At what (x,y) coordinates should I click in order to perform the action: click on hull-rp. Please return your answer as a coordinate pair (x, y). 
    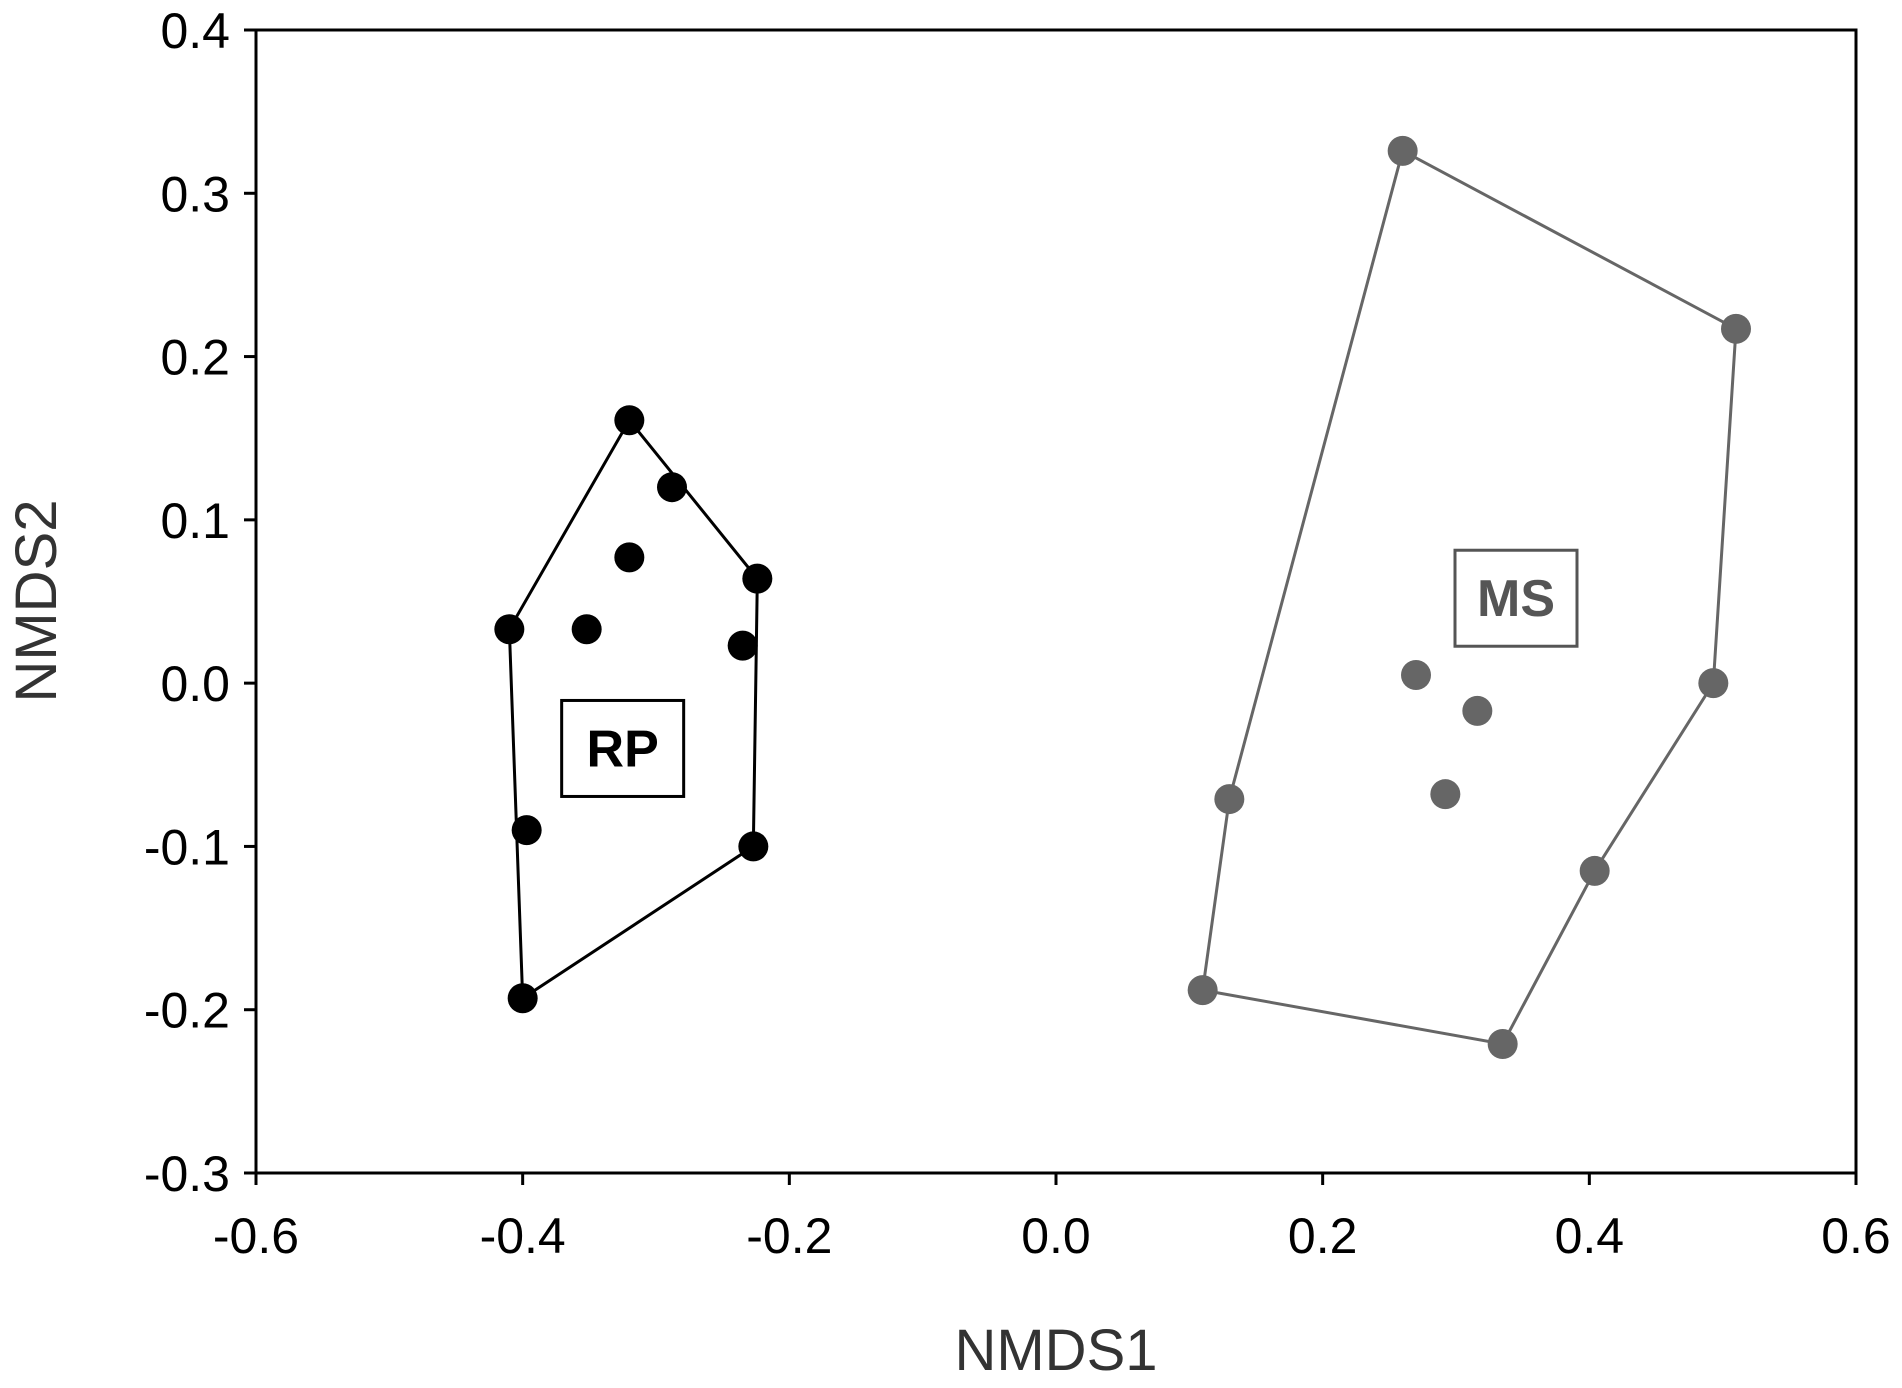
    Looking at the image, I should click on (633, 709).